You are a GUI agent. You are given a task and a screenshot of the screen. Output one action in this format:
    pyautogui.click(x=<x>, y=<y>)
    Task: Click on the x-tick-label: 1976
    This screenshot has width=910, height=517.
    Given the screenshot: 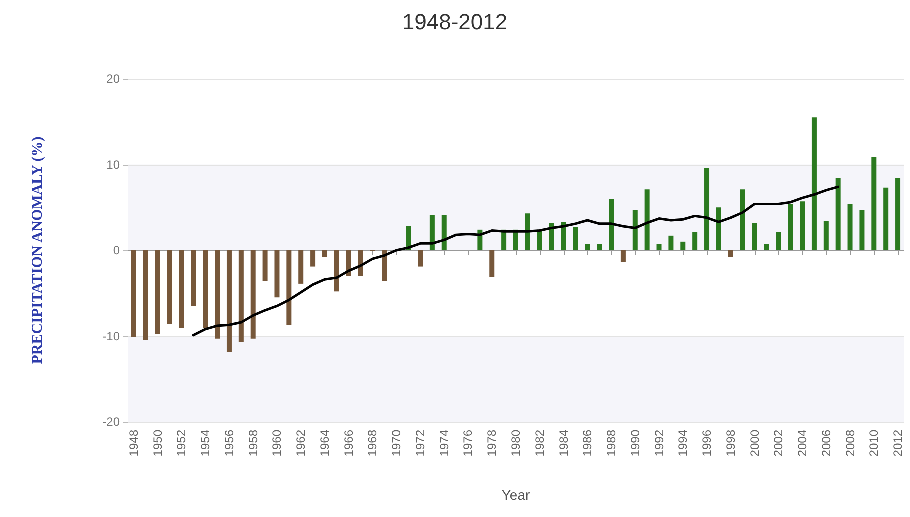 What is the action you would take?
    pyautogui.click(x=468, y=443)
    